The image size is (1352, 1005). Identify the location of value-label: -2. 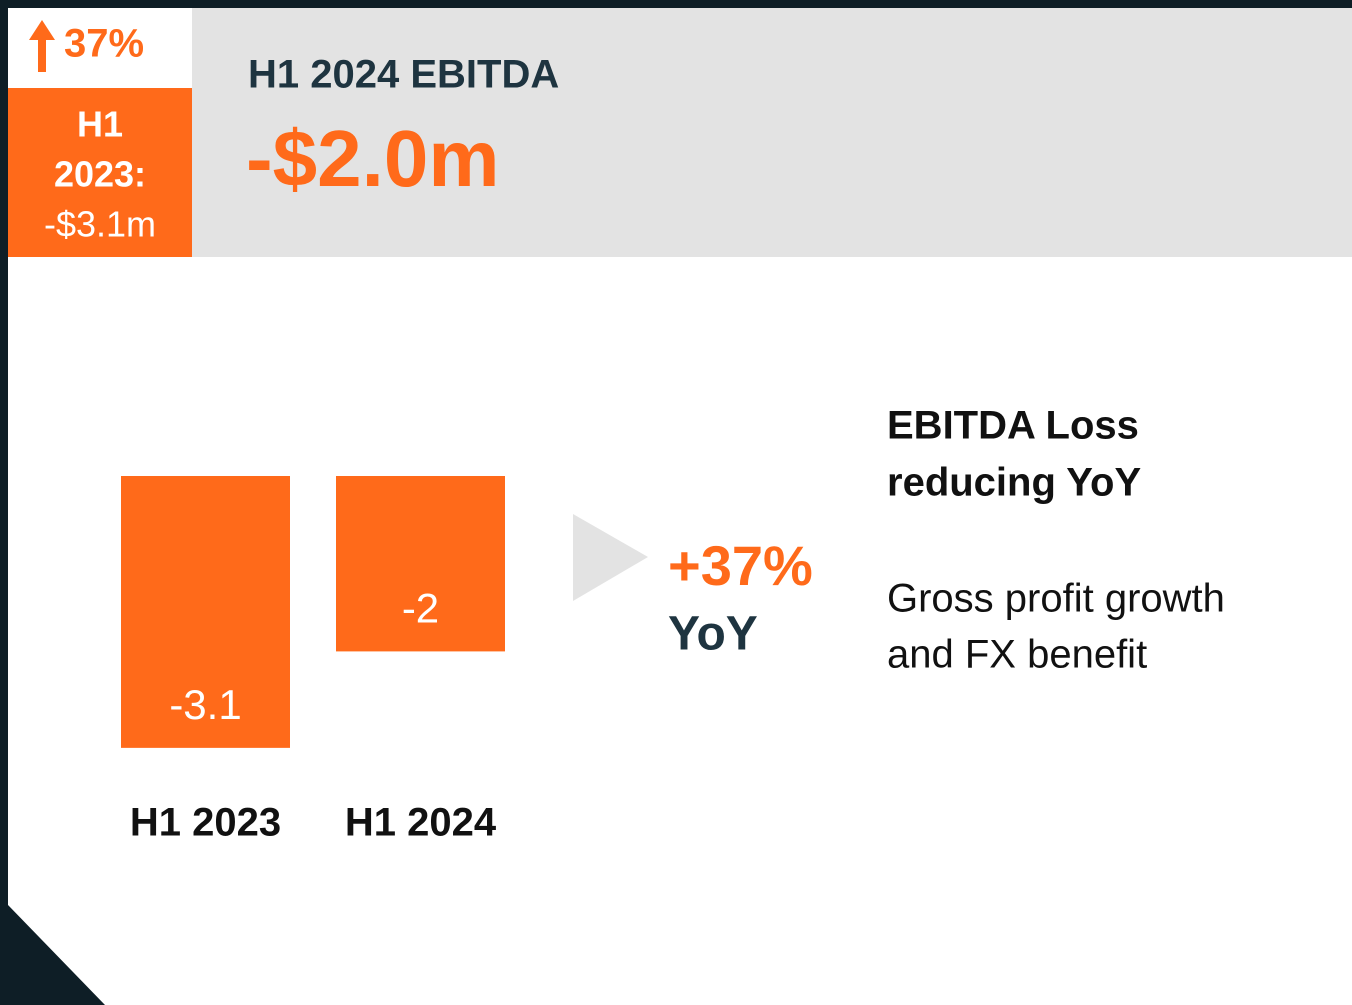
(420, 607).